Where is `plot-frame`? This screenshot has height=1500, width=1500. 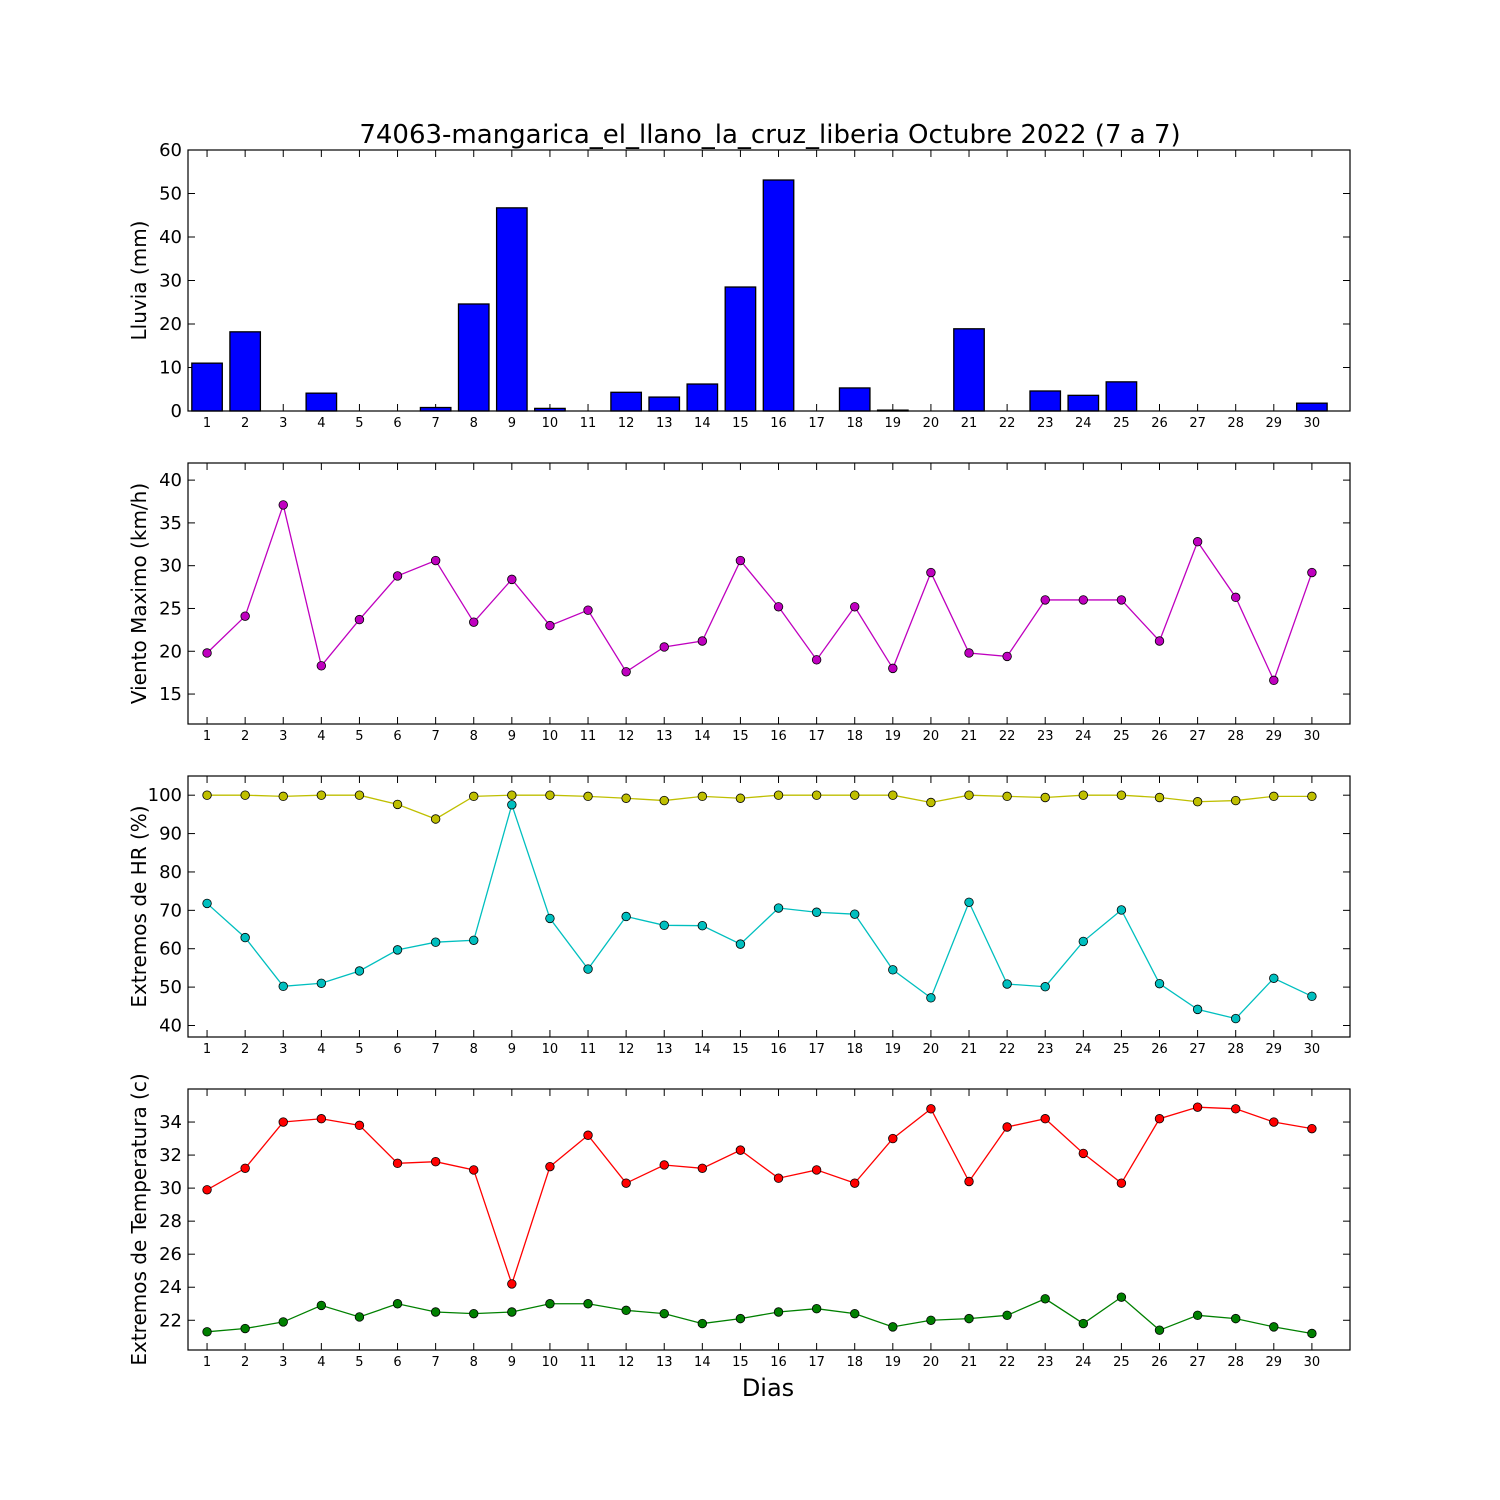 plot-frame is located at coordinates (769, 906).